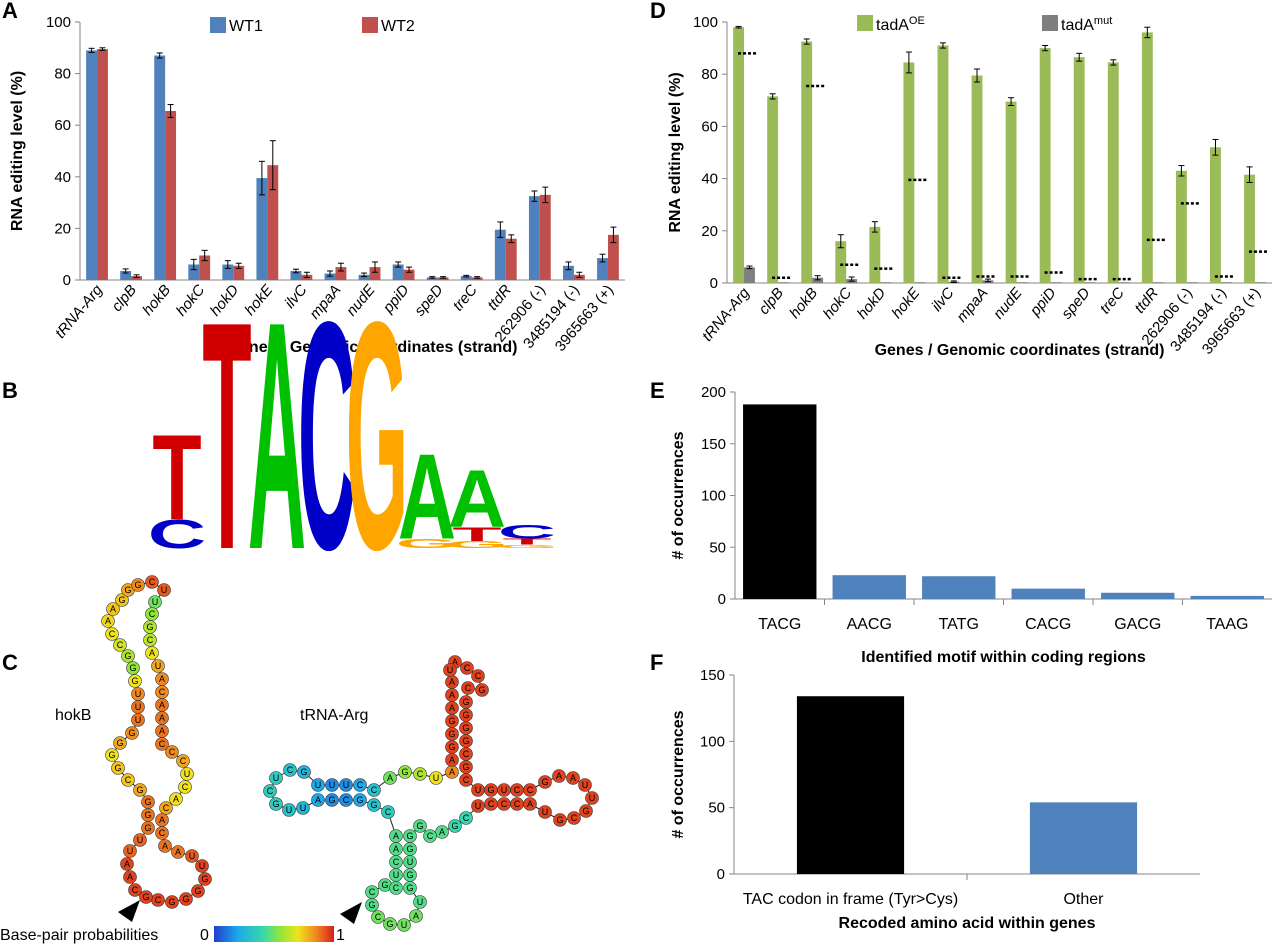 The width and height of the screenshot is (1280, 946). Describe the element at coordinates (1086, 24) in the screenshot. I see `legend-label-tada-mut: tadAmut` at that location.